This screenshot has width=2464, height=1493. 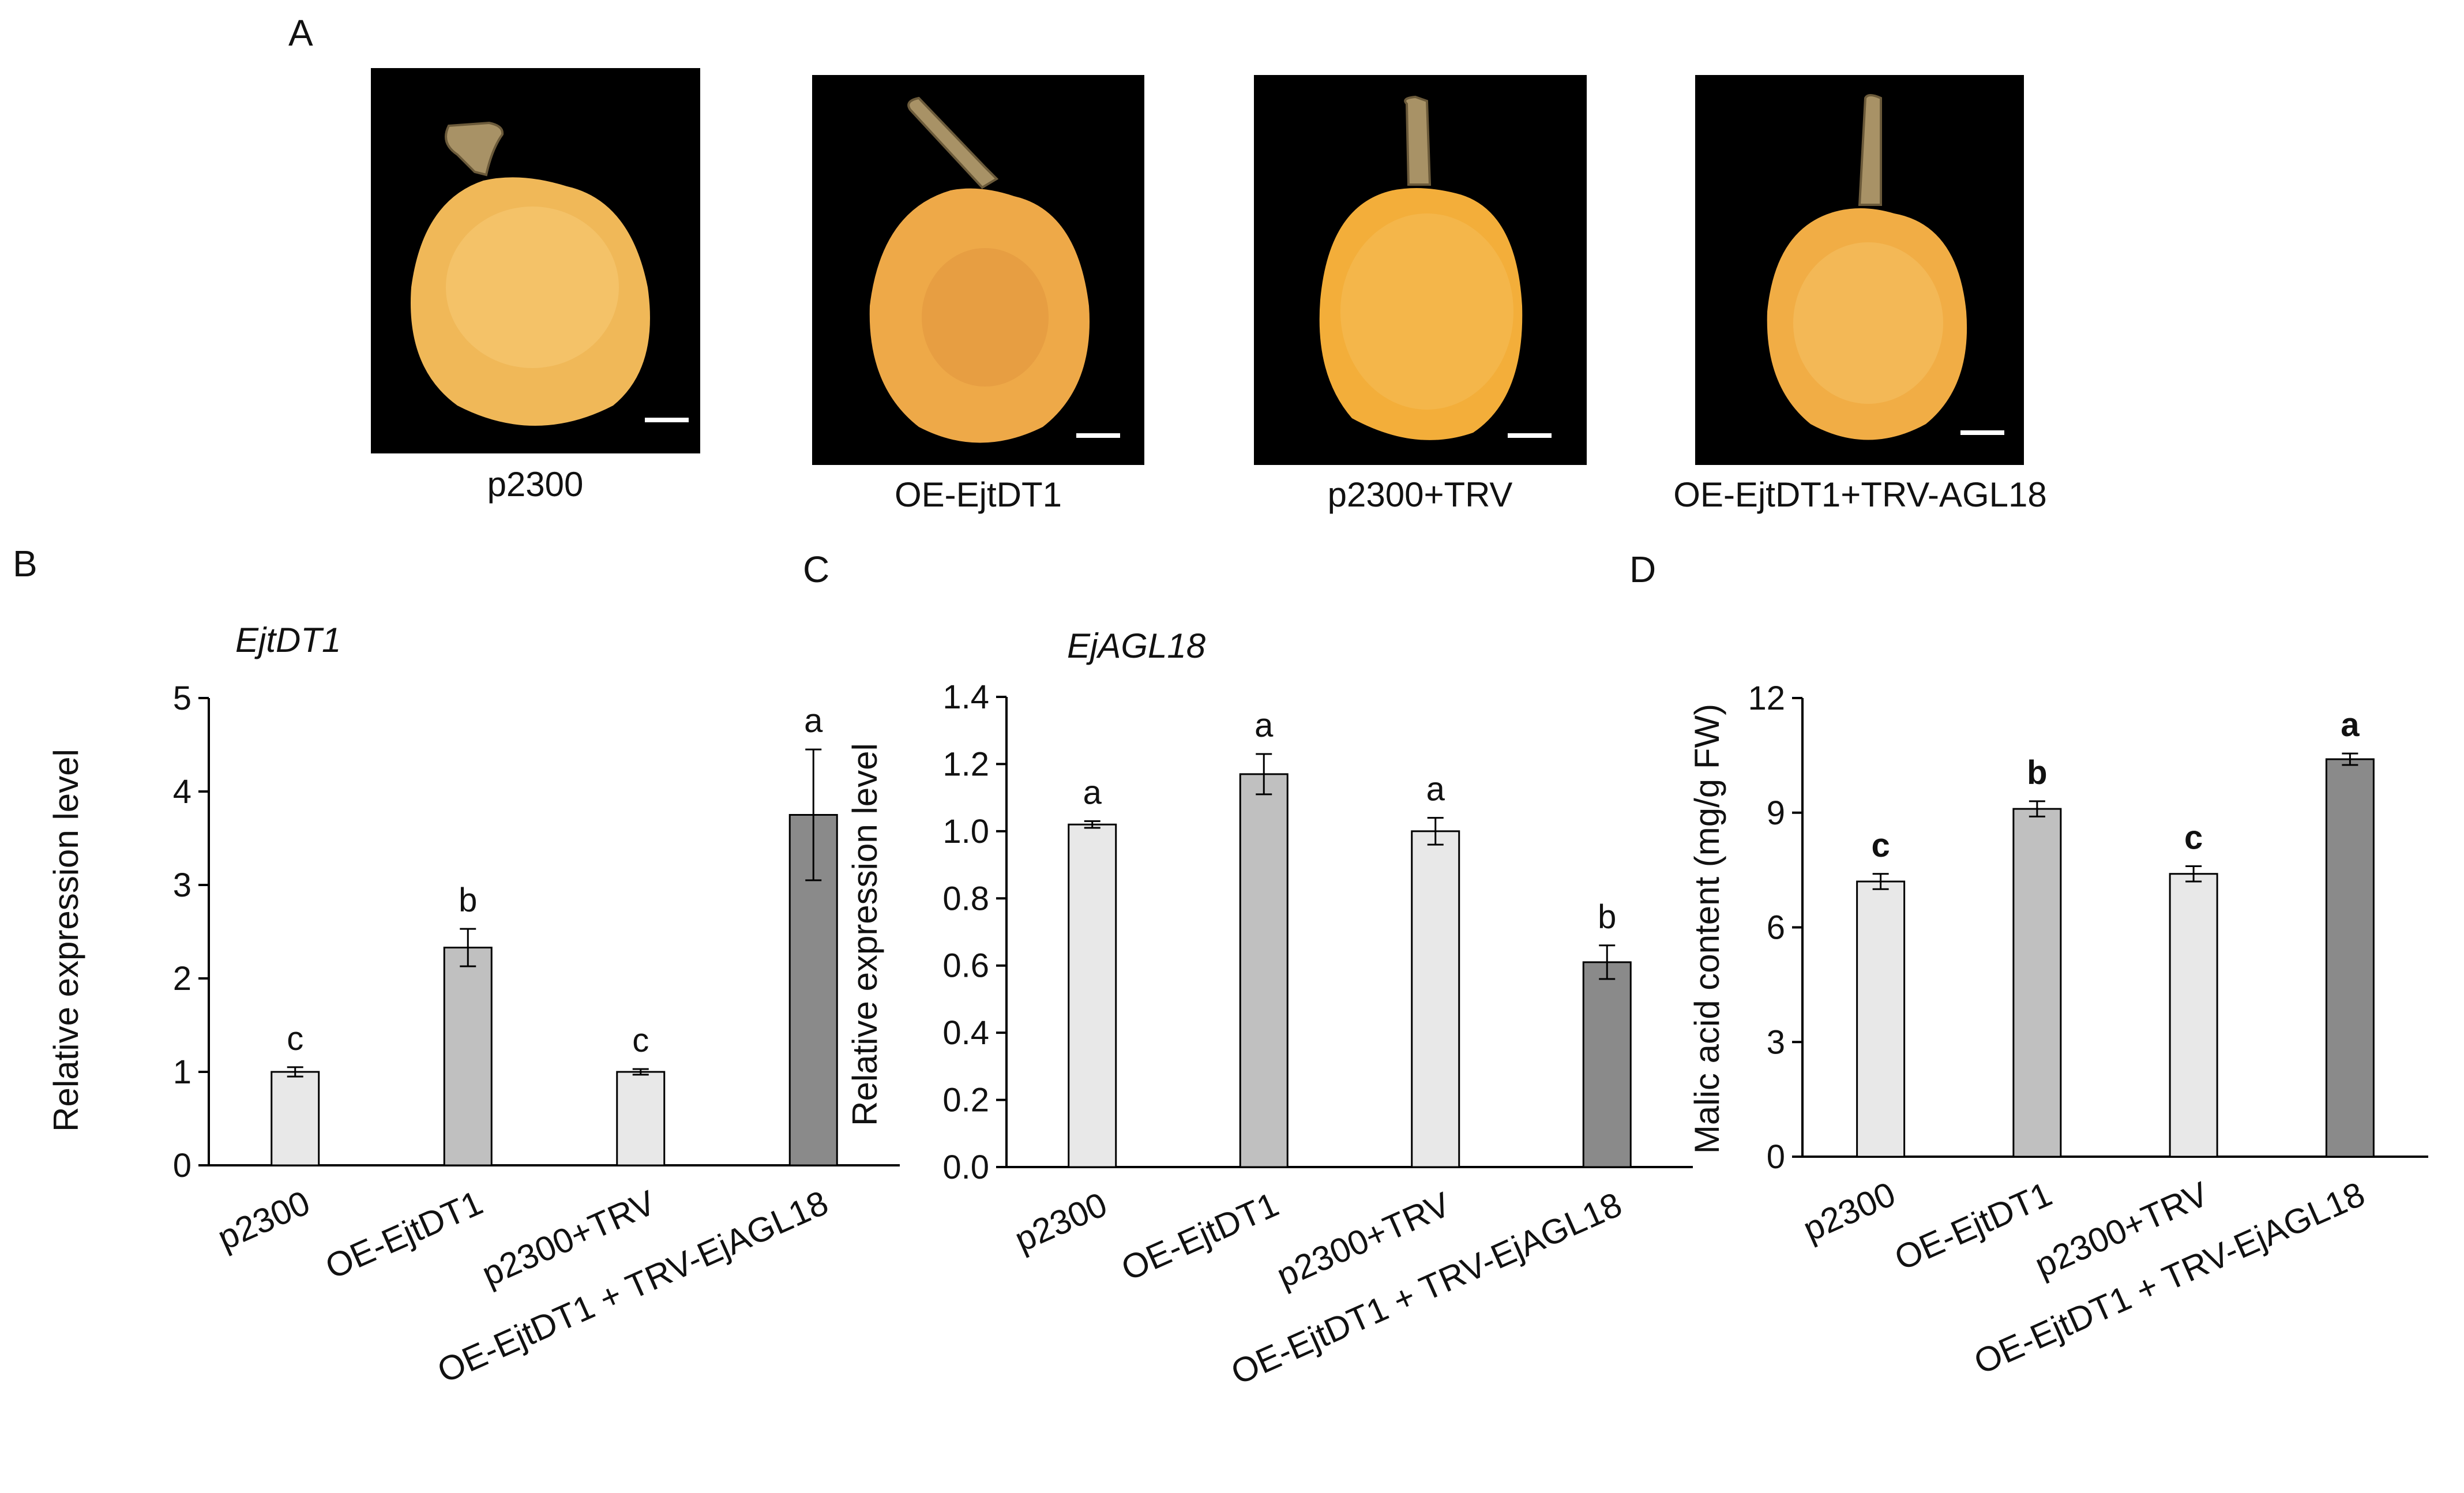 What do you see at coordinates (288, 640) in the screenshot?
I see `chart-title-ejtdt1: EjtDT1` at bounding box center [288, 640].